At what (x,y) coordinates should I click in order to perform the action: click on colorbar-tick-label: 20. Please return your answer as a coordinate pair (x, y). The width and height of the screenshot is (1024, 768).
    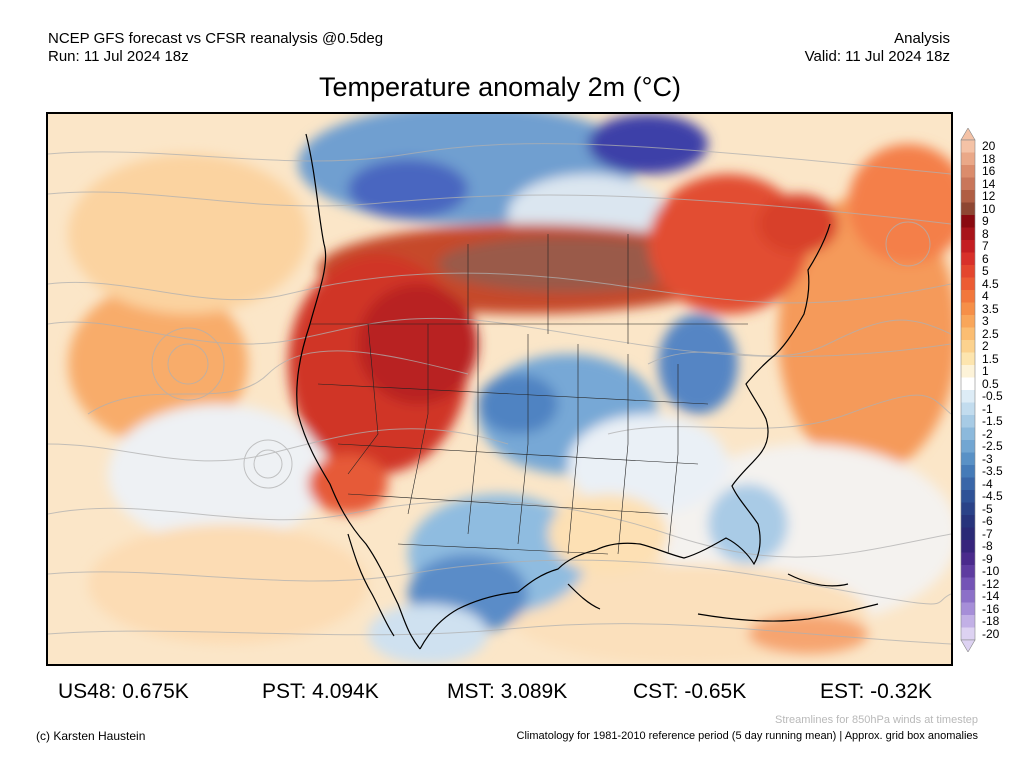
    Looking at the image, I should click on (989, 146).